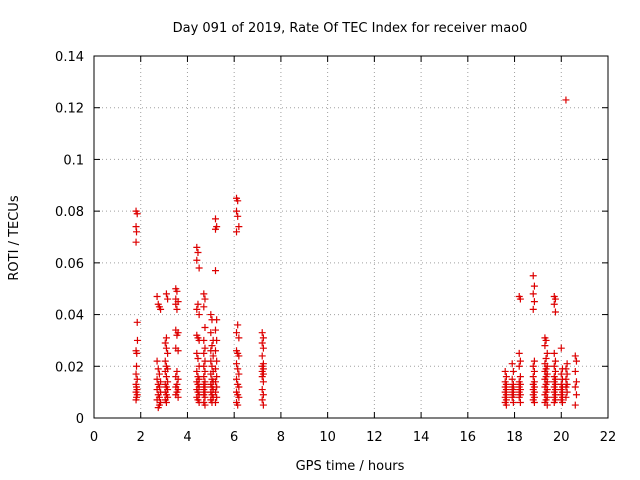 Image resolution: width=640 pixels, height=480 pixels. Describe the element at coordinates (468, 437) in the screenshot. I see `x-tick-label: 16` at that location.